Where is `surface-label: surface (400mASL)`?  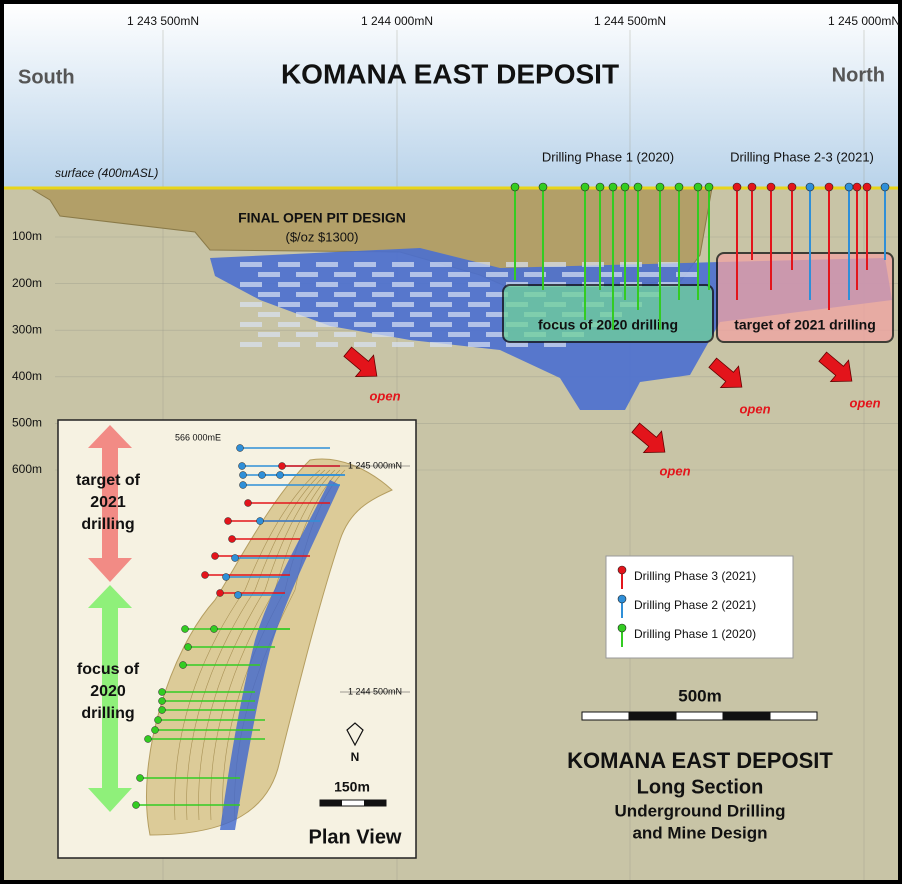
surface-label: surface (400mASL) is located at coordinates (106, 173).